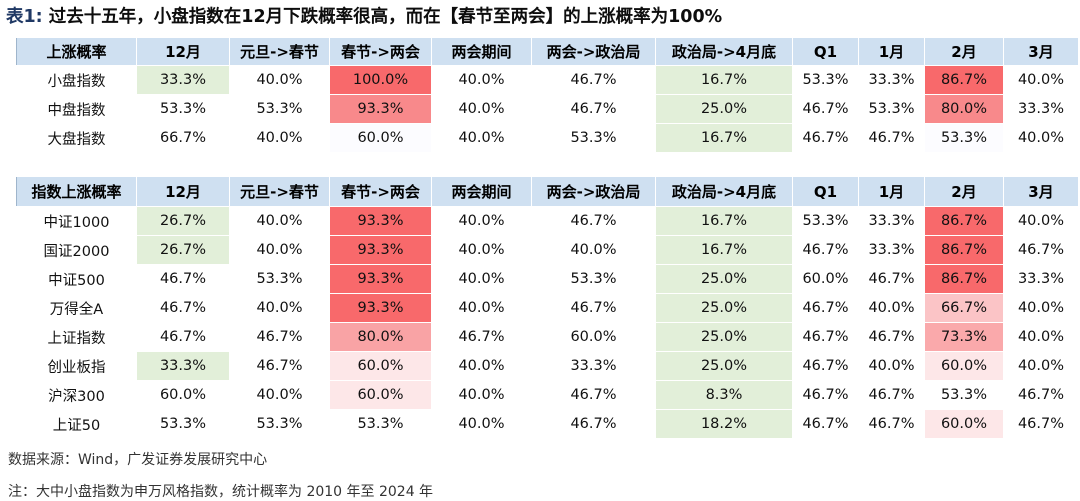 The image size is (1080, 501). I want to click on row-label: 大盘指数, so click(76, 138).